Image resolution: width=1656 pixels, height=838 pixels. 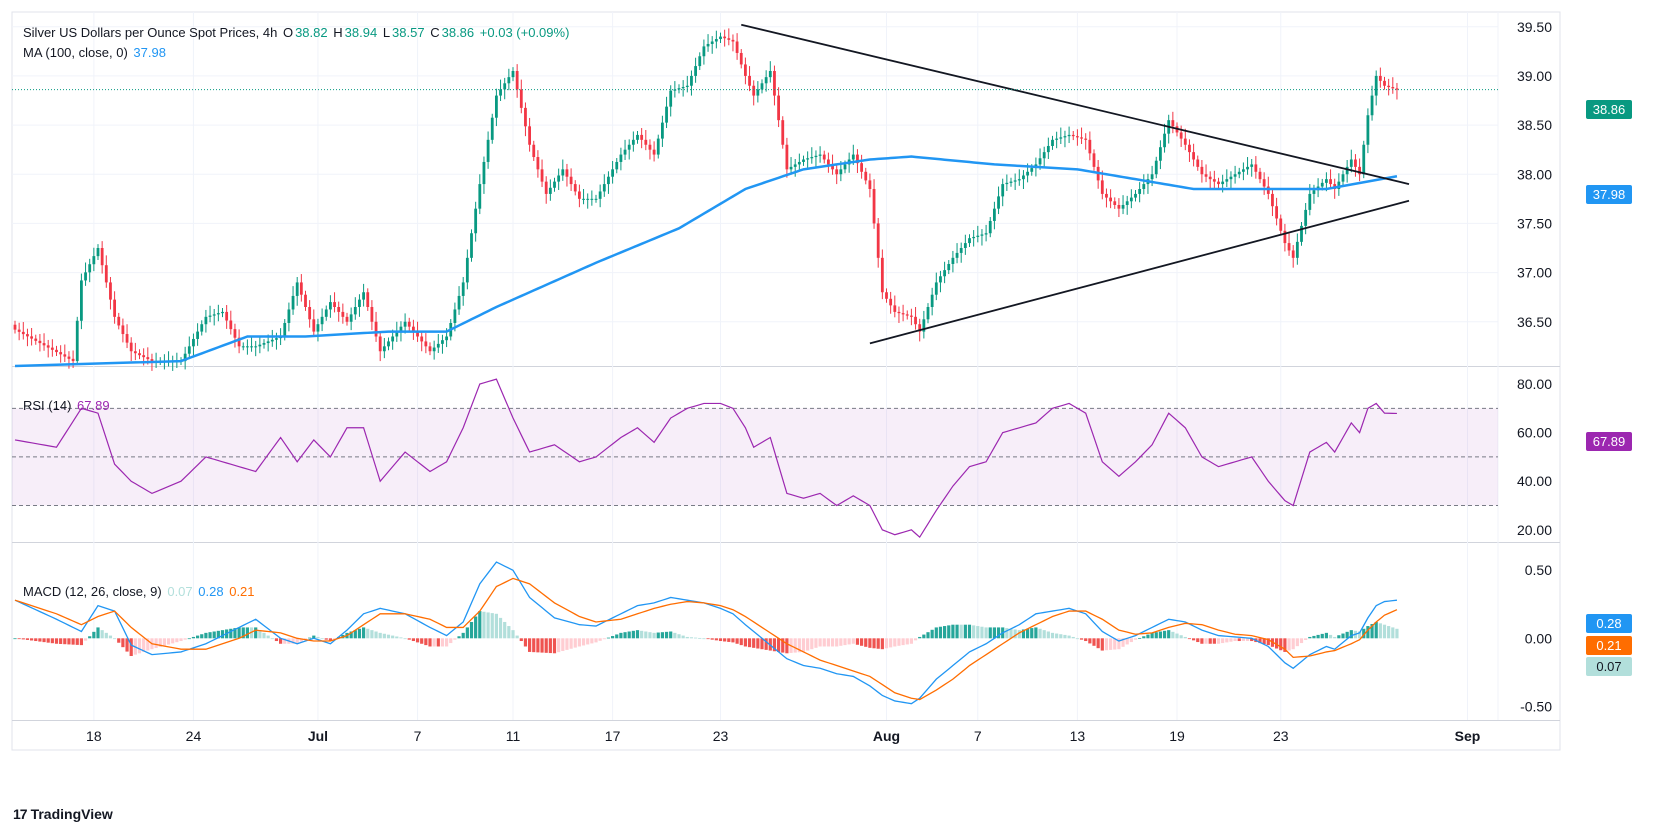 What do you see at coordinates (1609, 194) in the screenshot?
I see `ma-badge: 37.98` at bounding box center [1609, 194].